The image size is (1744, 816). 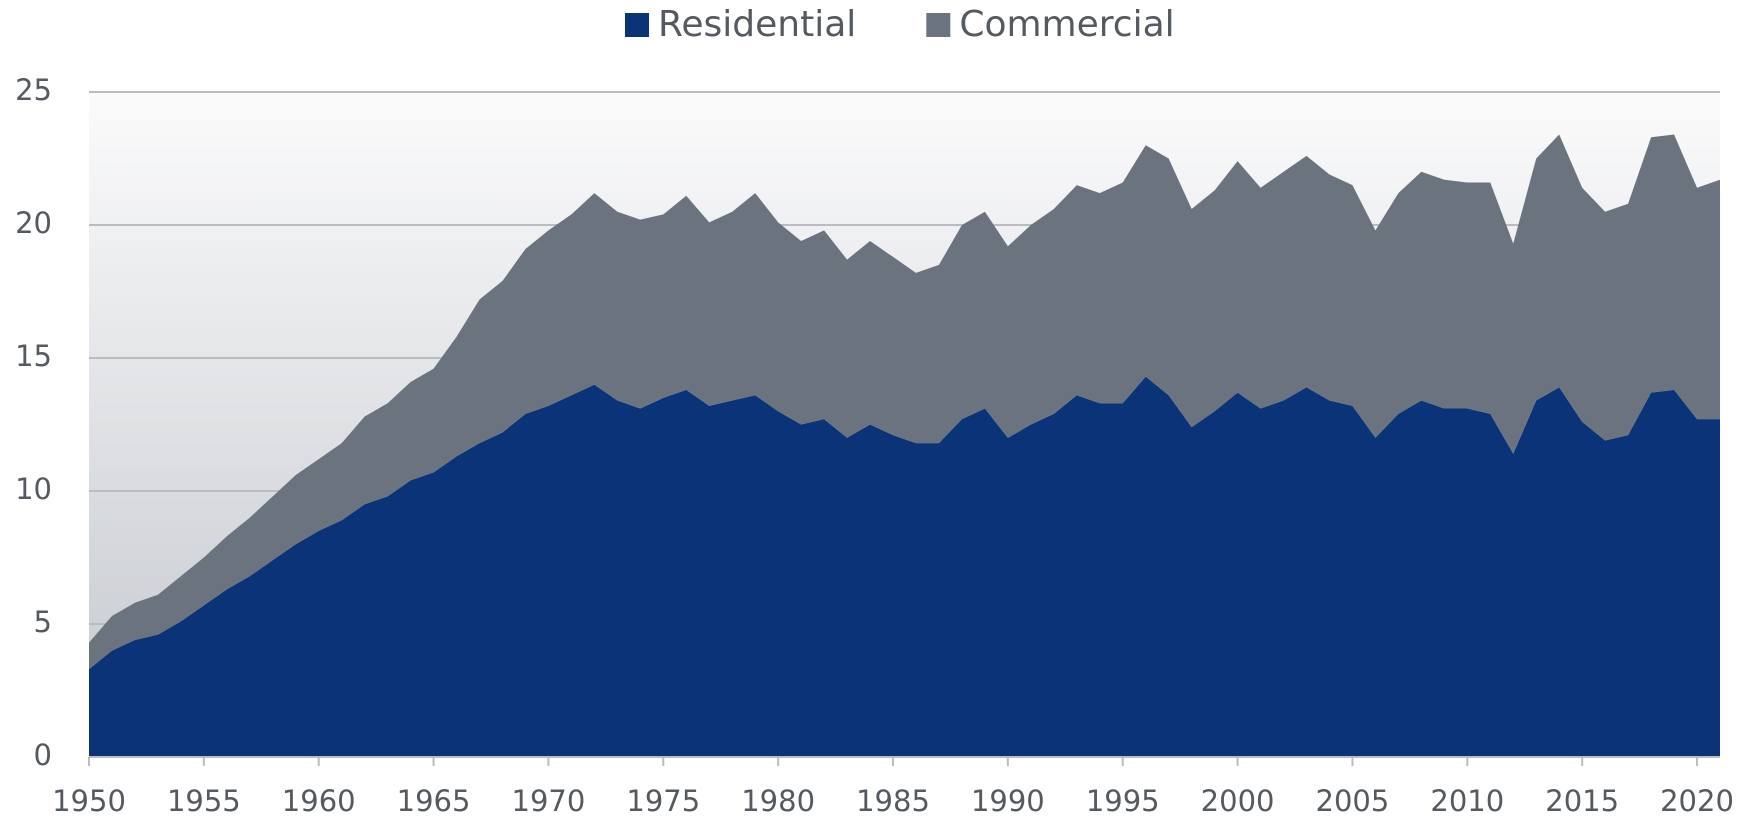 What do you see at coordinates (33, 356) in the screenshot?
I see `y-tick-label: 15` at bounding box center [33, 356].